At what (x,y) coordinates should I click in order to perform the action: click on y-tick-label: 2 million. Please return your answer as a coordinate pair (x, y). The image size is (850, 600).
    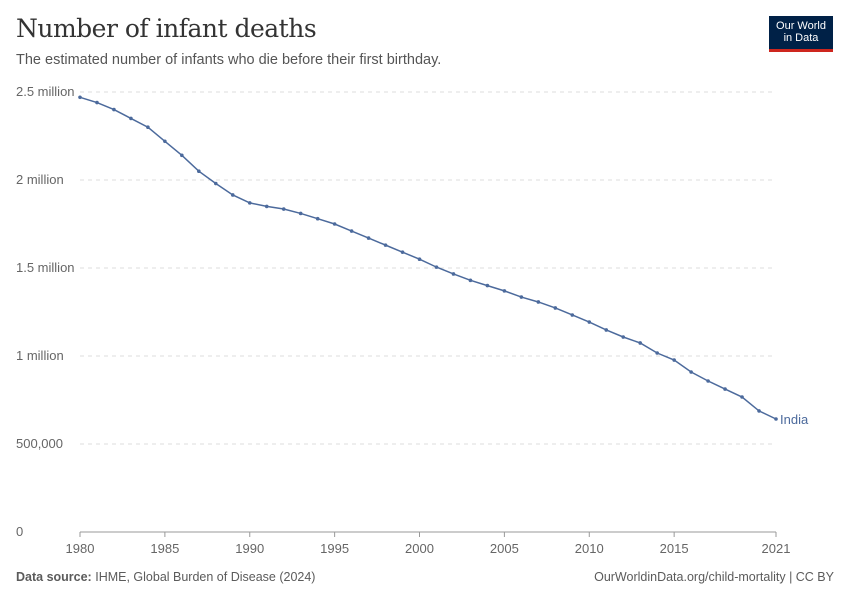
    Looking at the image, I should click on (40, 179).